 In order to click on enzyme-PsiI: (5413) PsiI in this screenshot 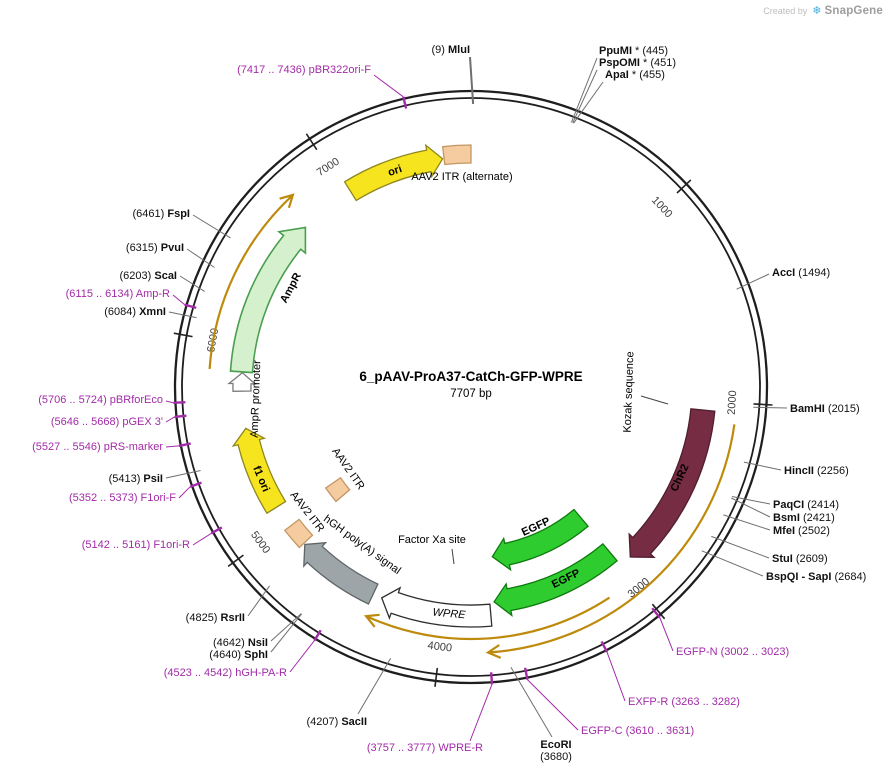, I will do `click(155, 478)`.